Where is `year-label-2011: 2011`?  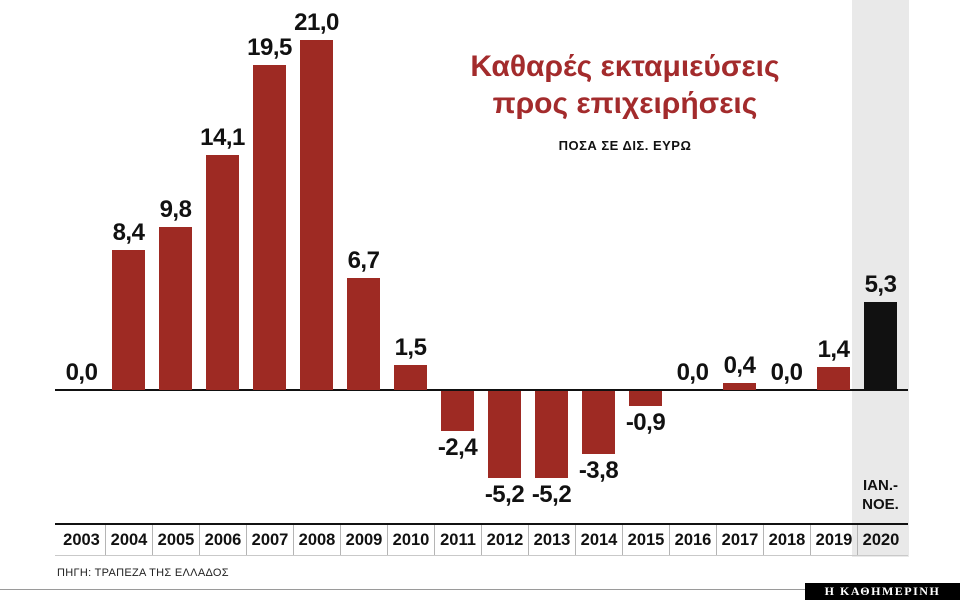
year-label-2011: 2011 is located at coordinates (457, 540).